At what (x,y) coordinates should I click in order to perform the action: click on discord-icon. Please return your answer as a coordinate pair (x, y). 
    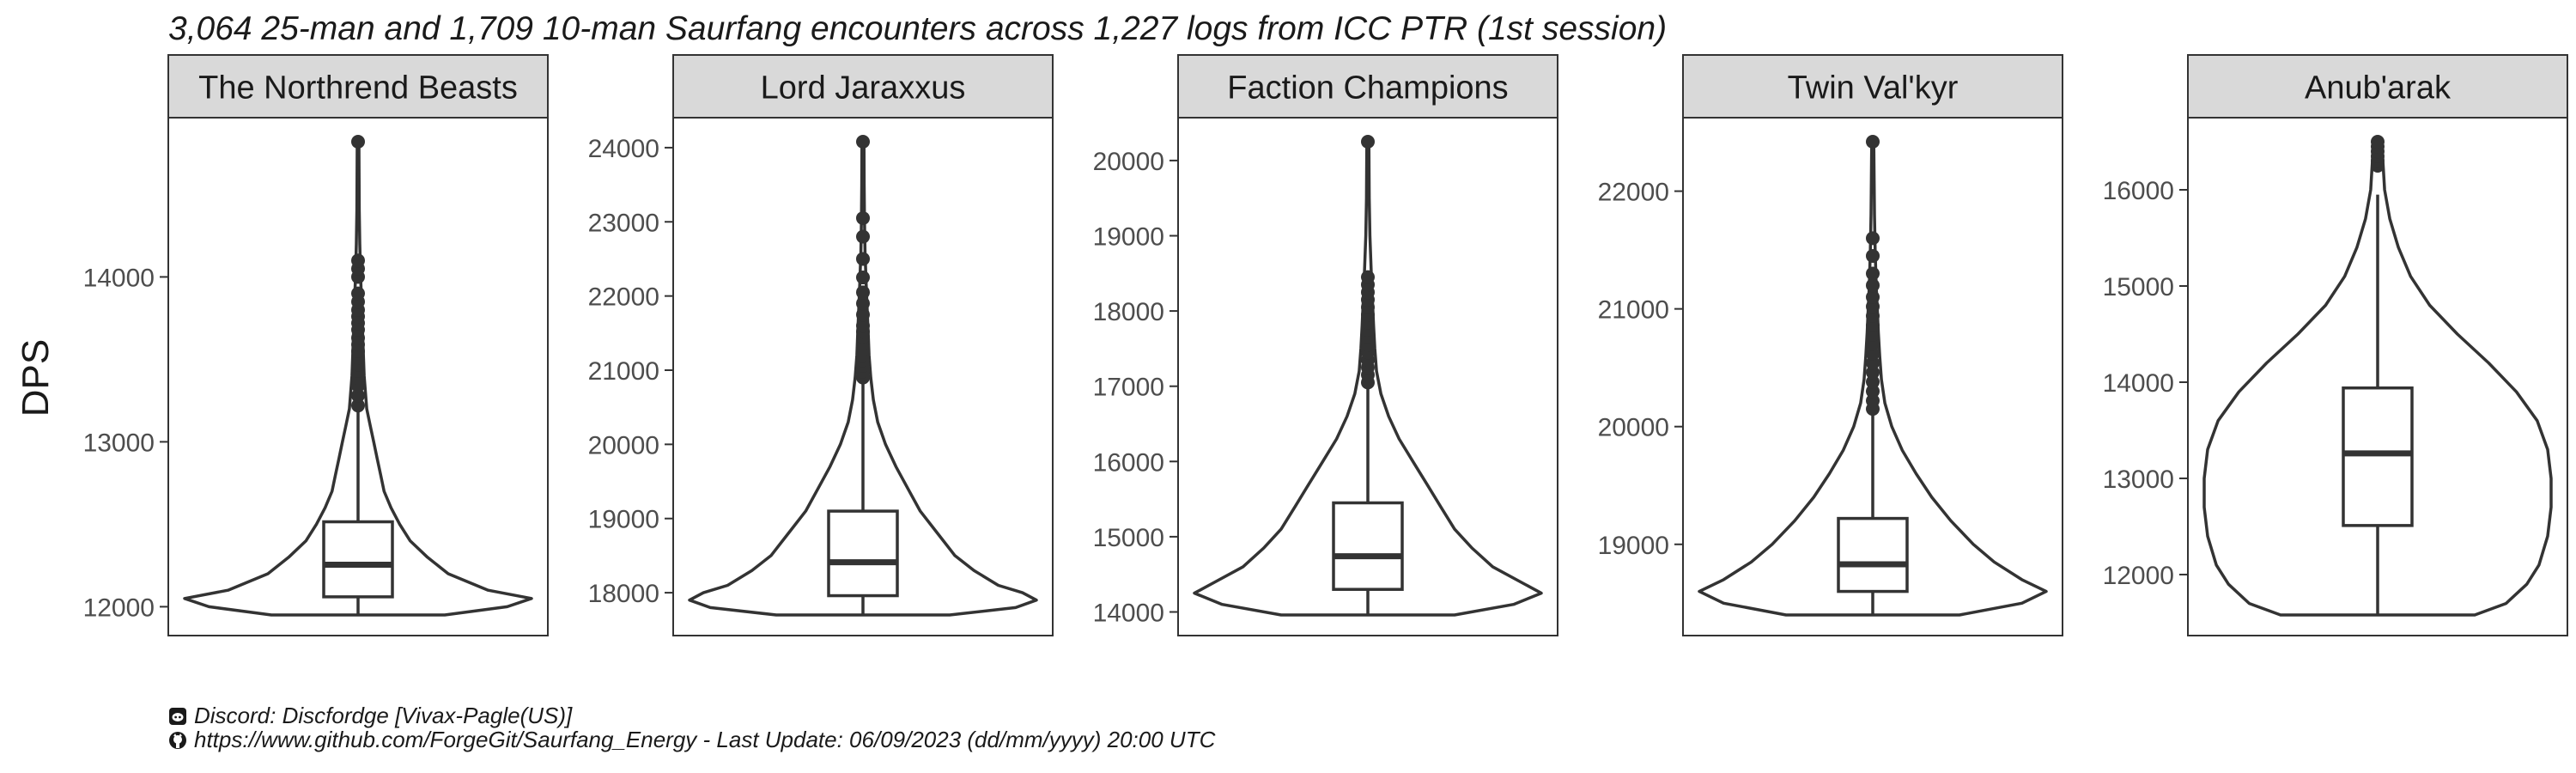
    Looking at the image, I should click on (177, 716).